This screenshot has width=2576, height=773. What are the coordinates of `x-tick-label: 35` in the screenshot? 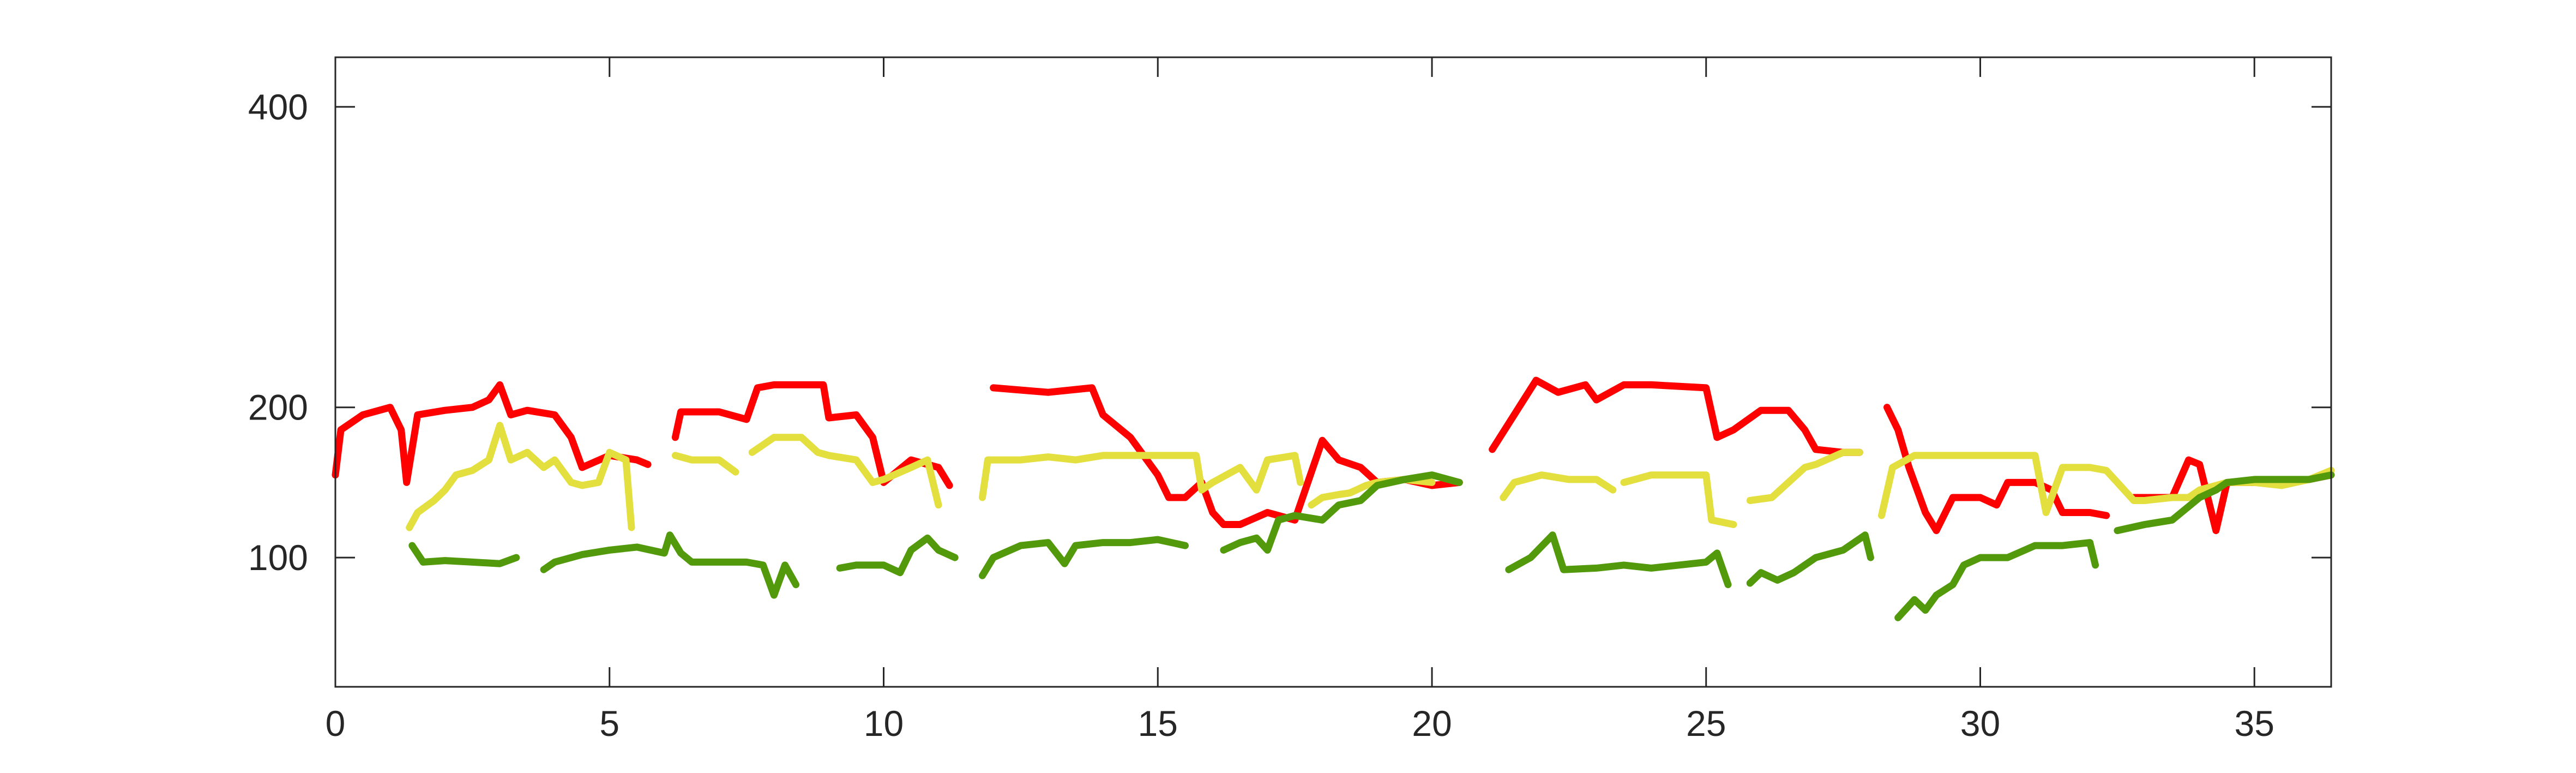 It's located at (2254, 723).